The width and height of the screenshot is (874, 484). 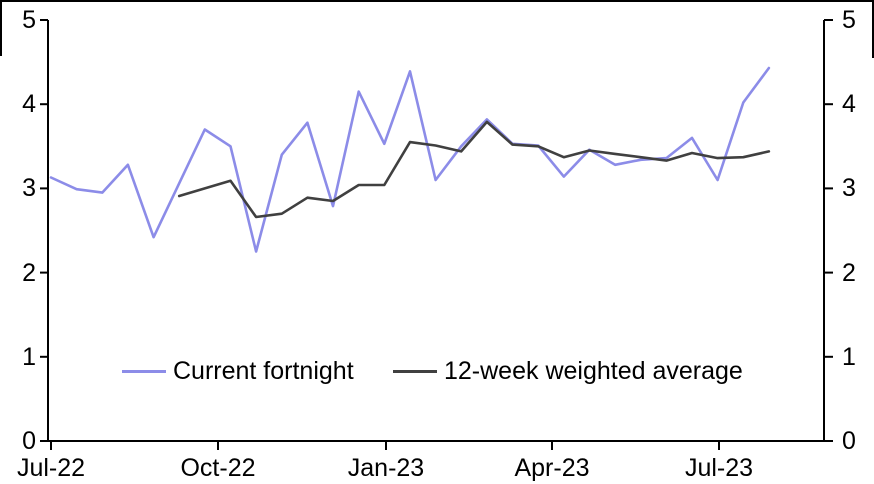 I want to click on legend-item-current-fortnight: Current fortnight, so click(x=238, y=371).